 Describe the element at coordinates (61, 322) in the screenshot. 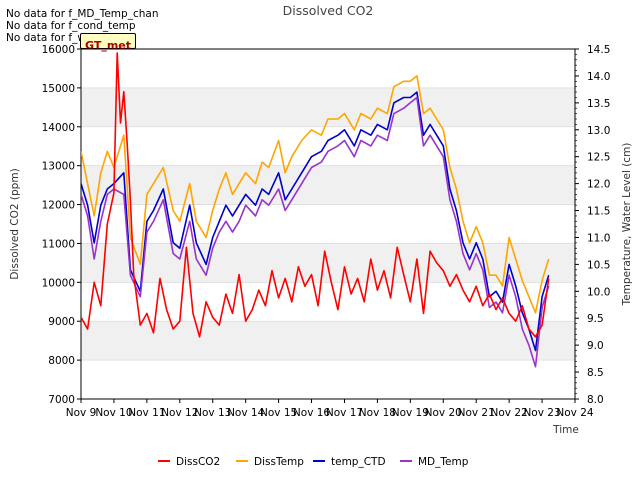

I see `y-left-tick-label: 9000` at that location.